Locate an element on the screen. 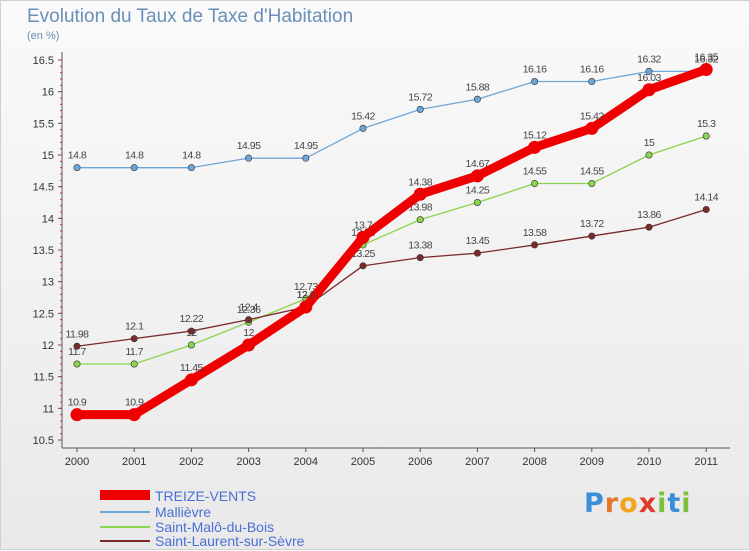  data-label: 12.73 is located at coordinates (306, 287).